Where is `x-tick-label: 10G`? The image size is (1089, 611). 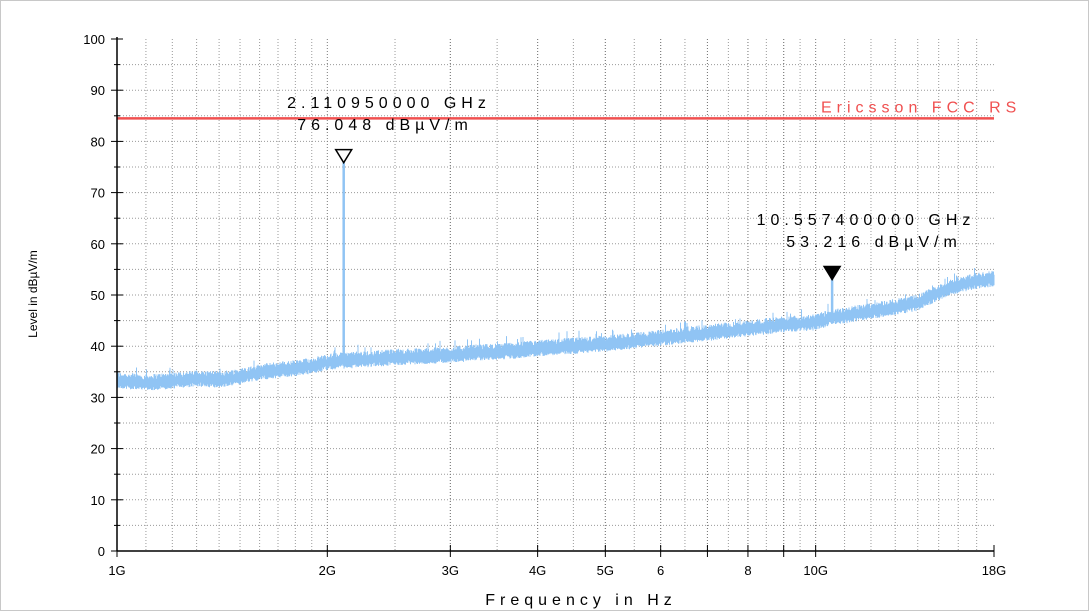 x-tick-label: 10G is located at coordinates (815, 570).